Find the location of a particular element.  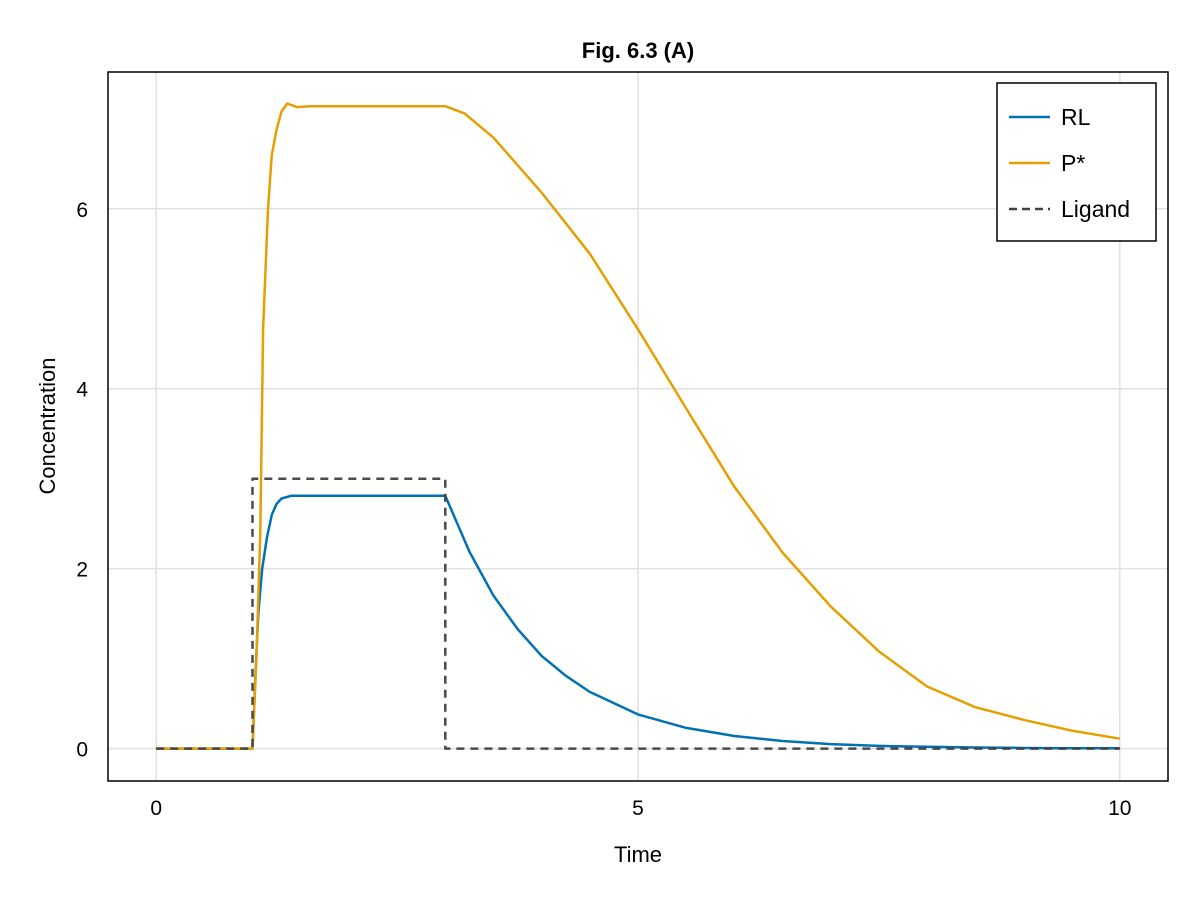

y-tick-label: 6 is located at coordinates (82, 210).